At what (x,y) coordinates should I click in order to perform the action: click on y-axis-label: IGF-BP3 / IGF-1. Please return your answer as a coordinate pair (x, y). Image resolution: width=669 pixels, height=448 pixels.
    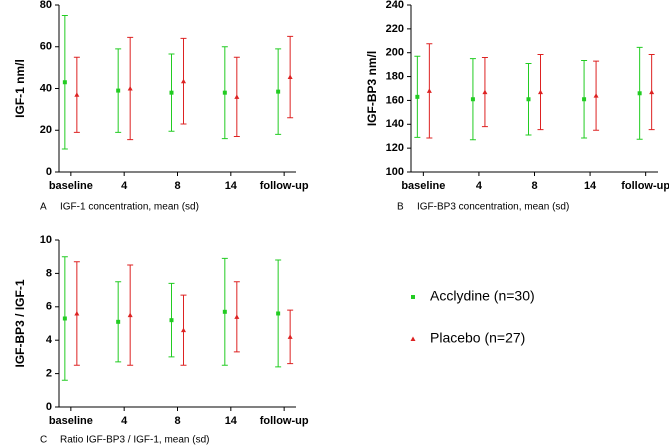
    Looking at the image, I should click on (20, 323).